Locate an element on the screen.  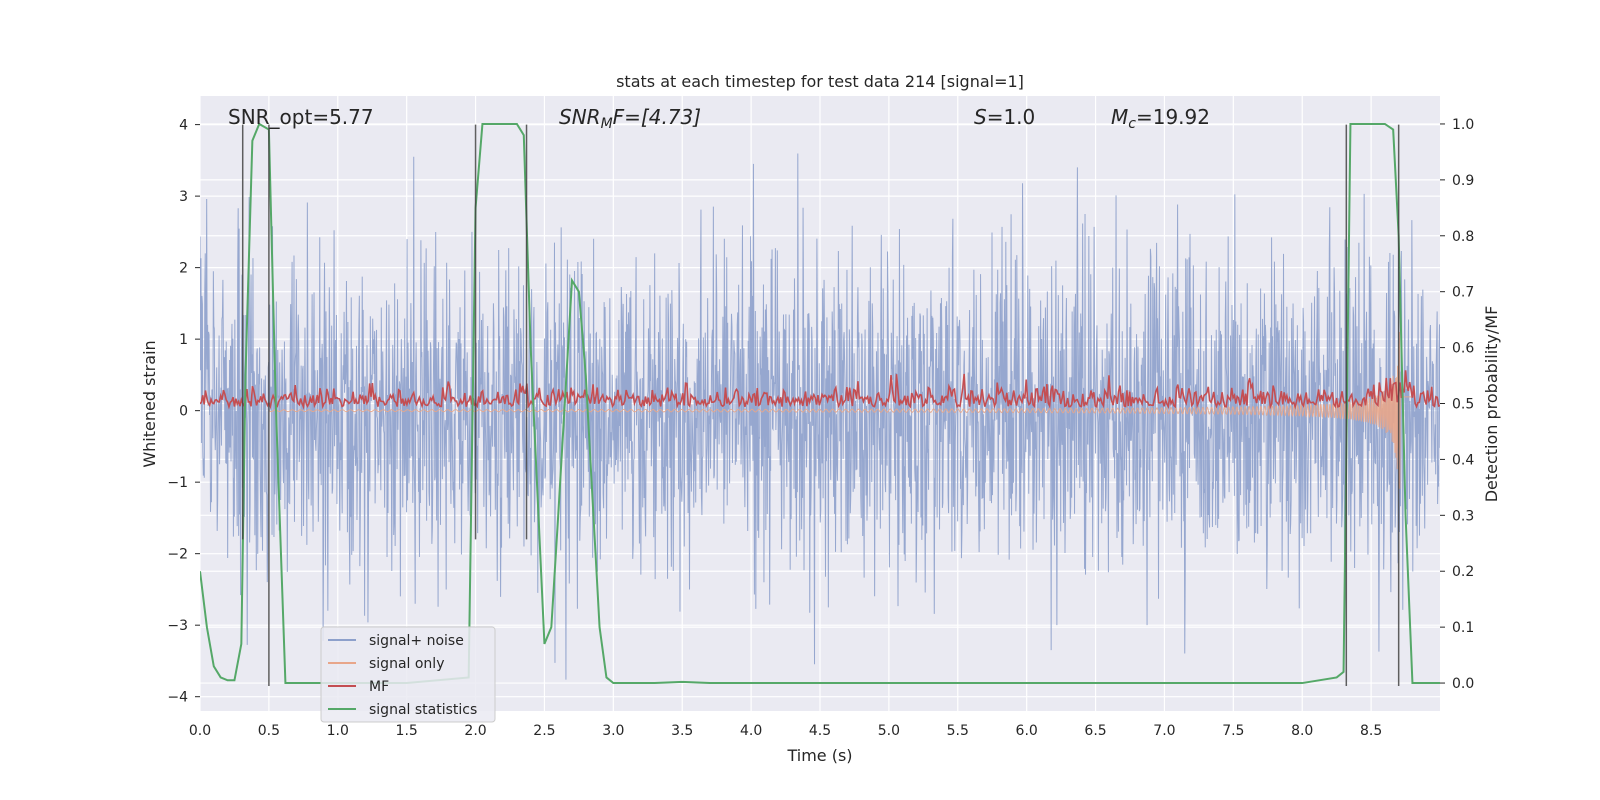
y2-tick-label: 1.0 is located at coordinates (1463, 125).